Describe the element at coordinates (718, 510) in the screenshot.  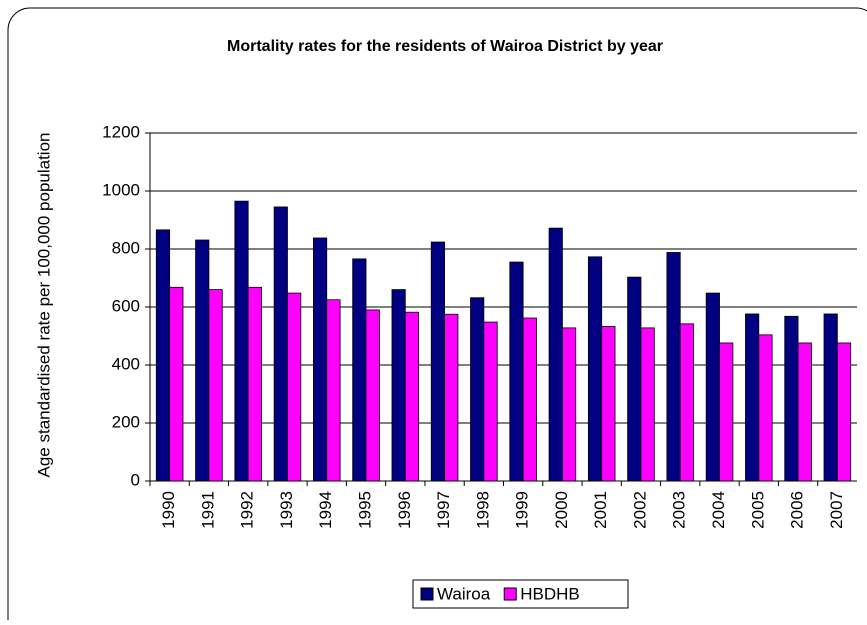
I see `x-tick-label: 2004` at that location.